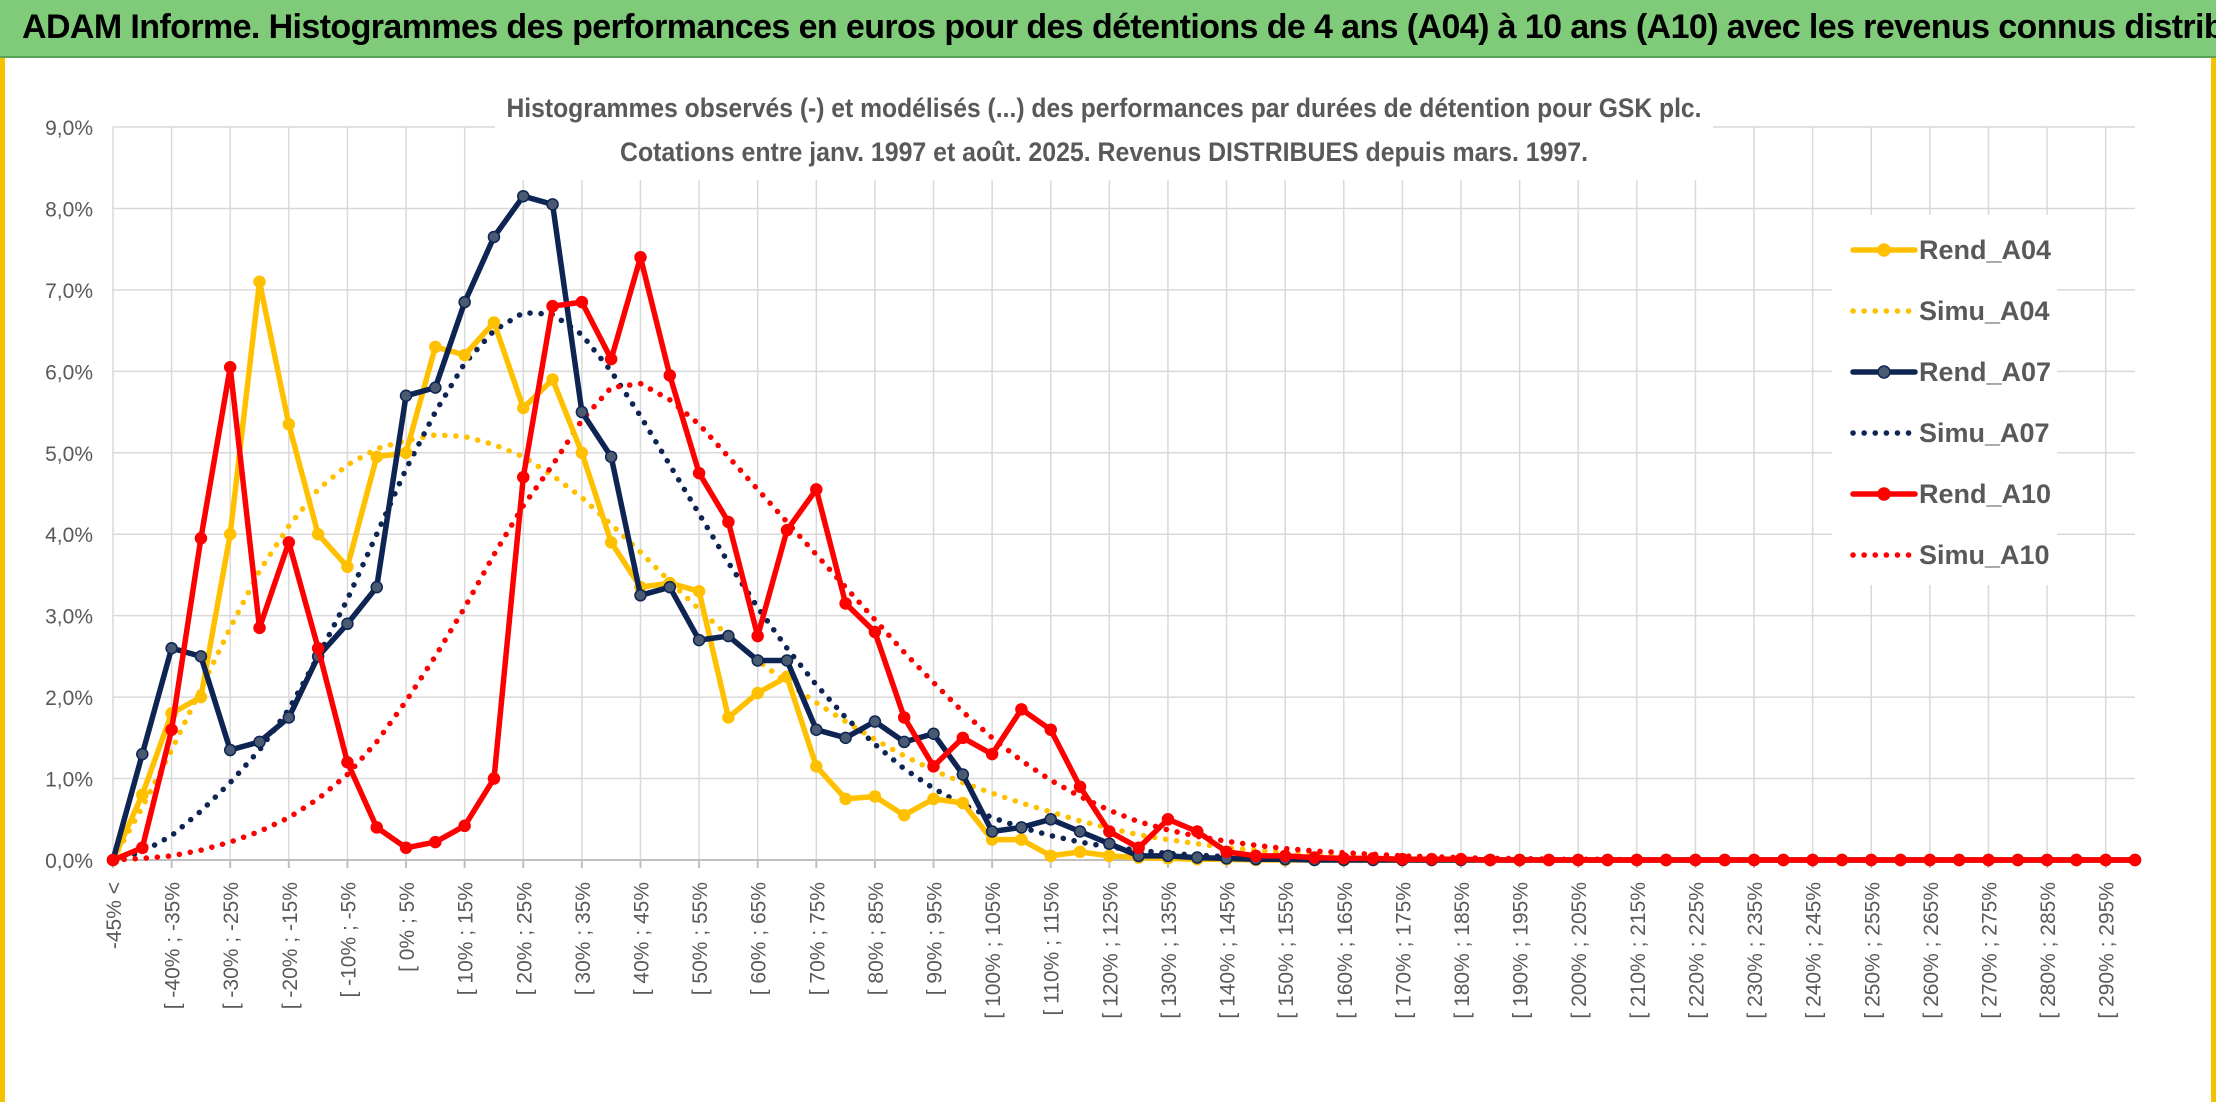  I want to click on x-tick-label: [ 180% ; 185%, so click(1462, 950).